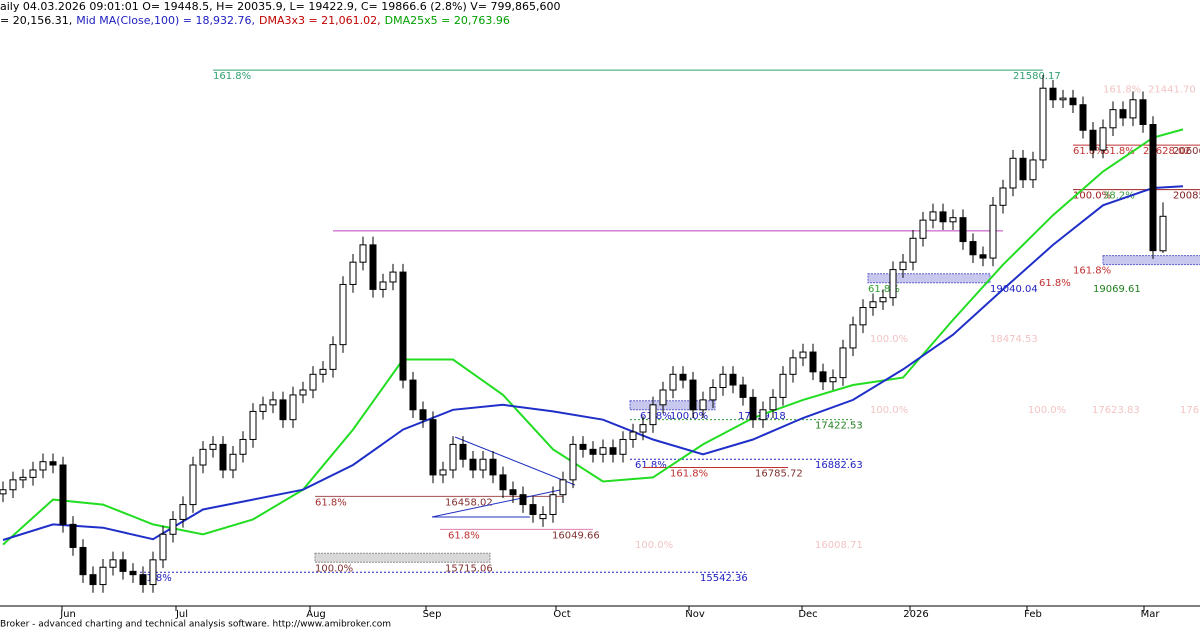  Describe the element at coordinates (1037, 76) in the screenshot. I see `level-label: 21580.17` at that location.